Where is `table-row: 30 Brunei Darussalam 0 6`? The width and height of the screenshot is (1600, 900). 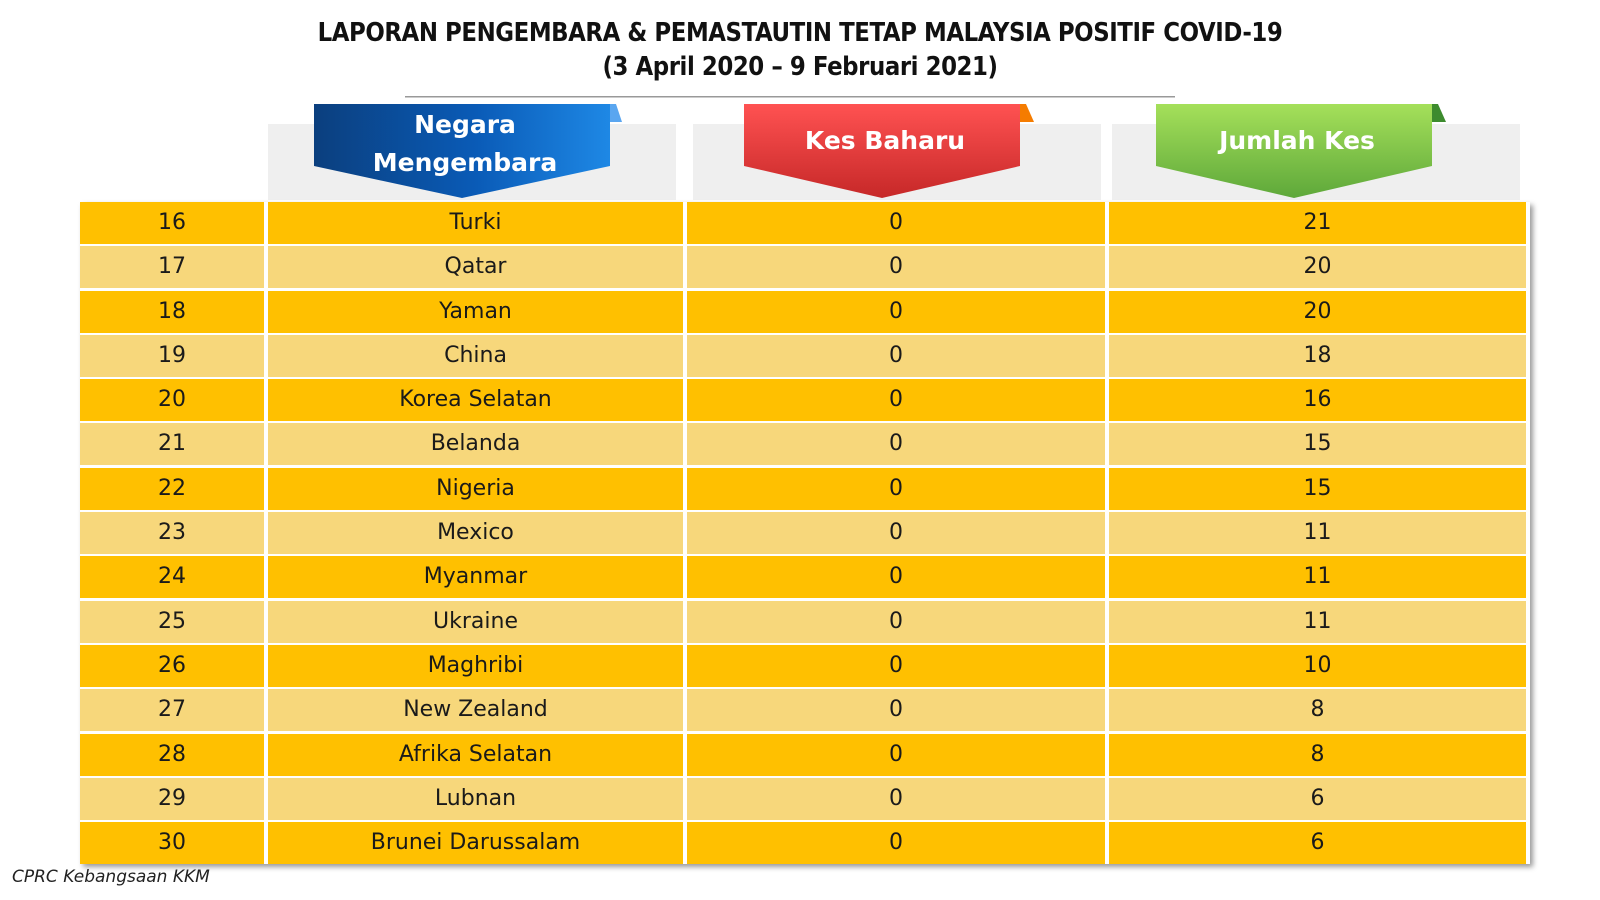
table-row: 30 Brunei Darussalam 0 6 is located at coordinates (805, 843).